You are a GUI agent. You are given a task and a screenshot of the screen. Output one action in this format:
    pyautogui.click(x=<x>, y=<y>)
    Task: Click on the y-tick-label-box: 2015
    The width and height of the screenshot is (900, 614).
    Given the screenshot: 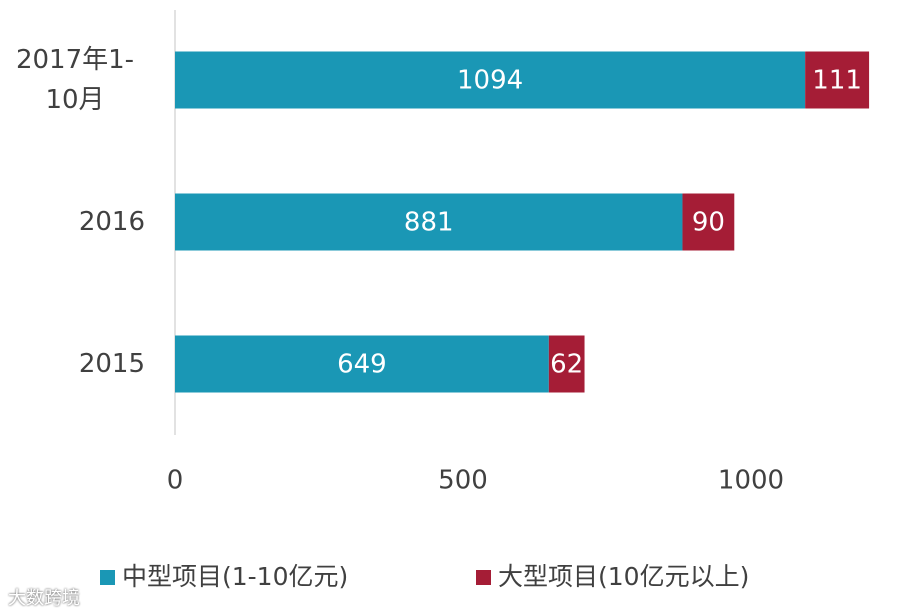 What is the action you would take?
    pyautogui.click(x=112, y=364)
    